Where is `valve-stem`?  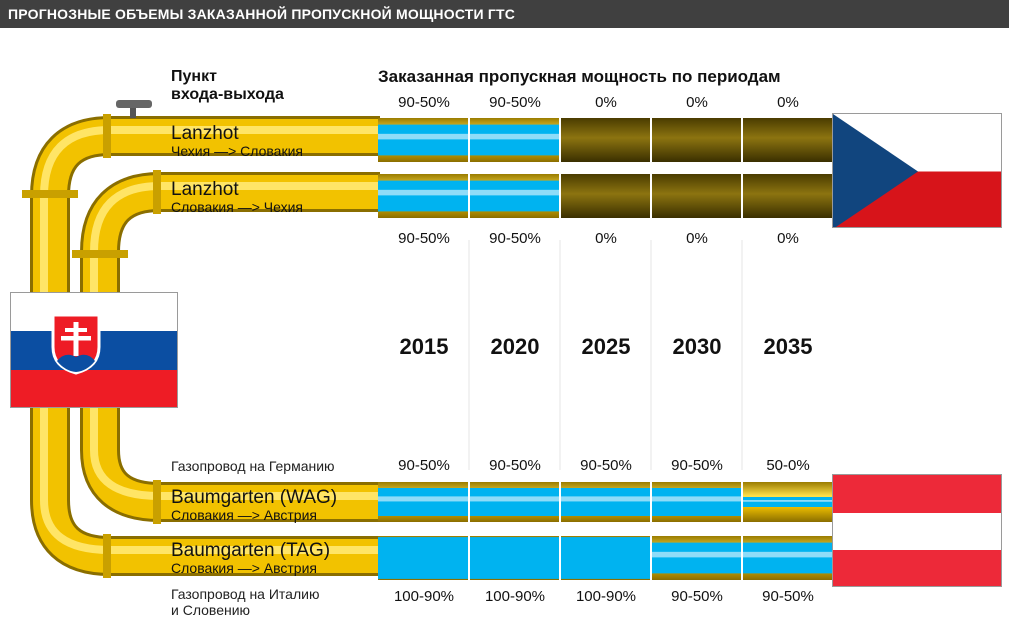 valve-stem is located at coordinates (133, 112).